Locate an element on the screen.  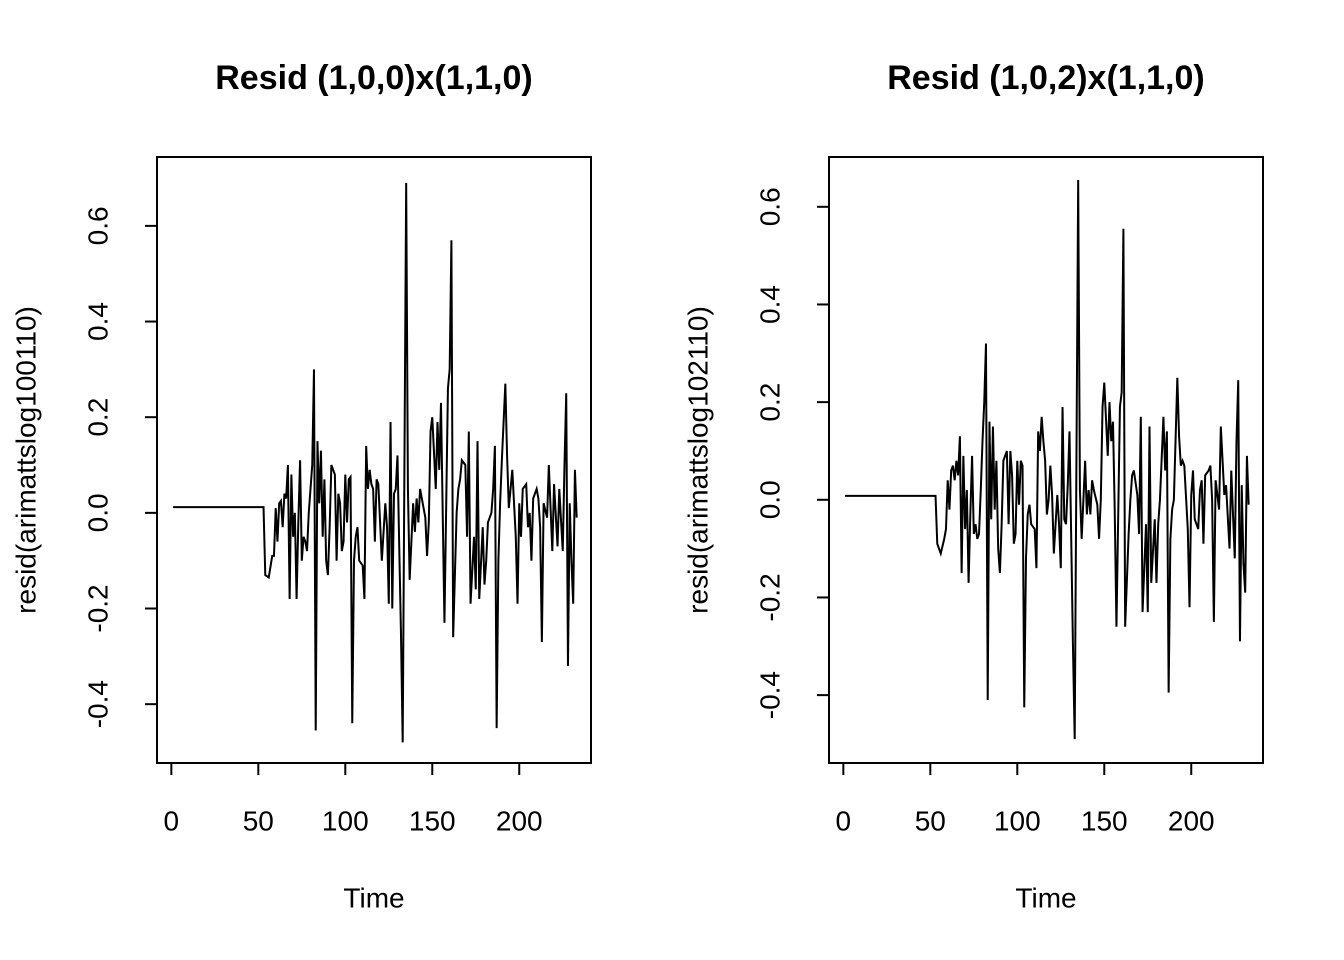
y-axis-title: resid(arimattslog100110) is located at coordinates (25, 460).